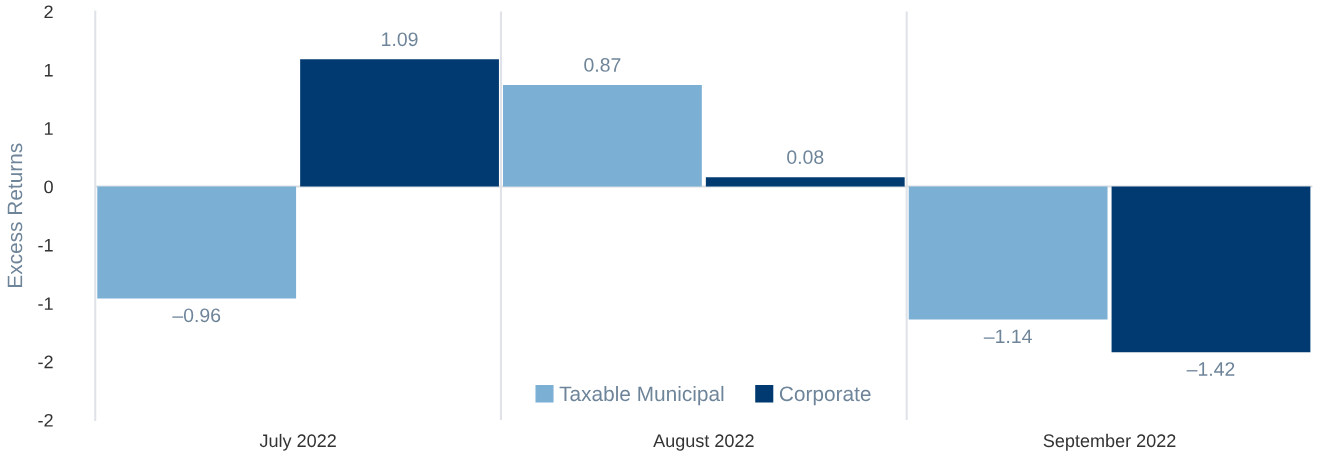 The width and height of the screenshot is (1323, 459). I want to click on y-axis-title: Excess Returns, so click(15, 215).